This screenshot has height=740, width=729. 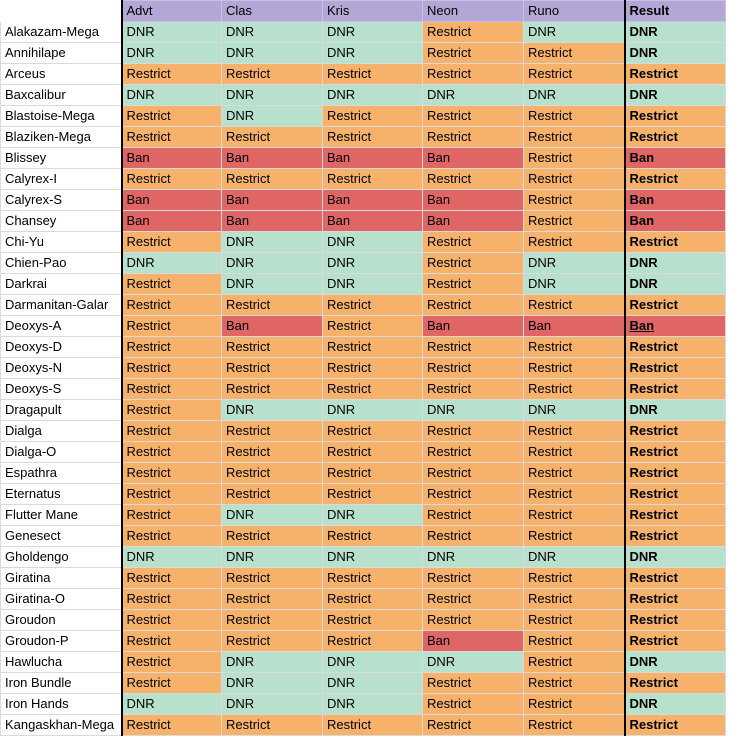 What do you see at coordinates (61, 200) in the screenshot?
I see `row-name-cell: Calyrex-S` at bounding box center [61, 200].